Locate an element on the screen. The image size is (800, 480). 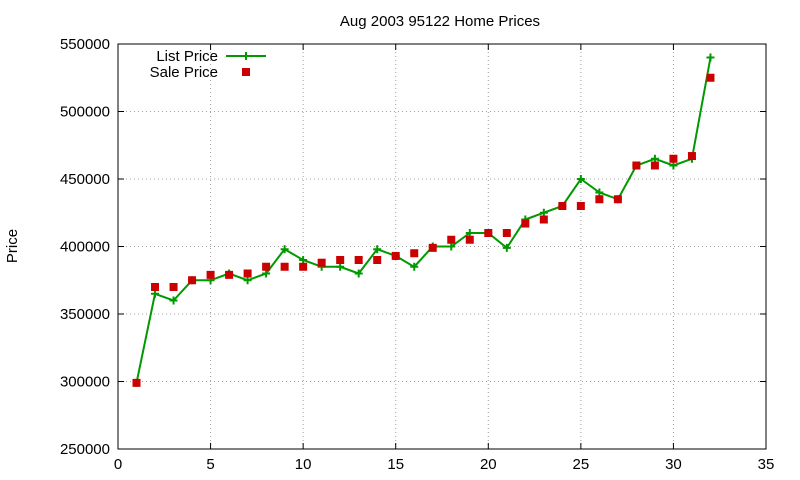
x-tick-label: 15 is located at coordinates (395, 464).